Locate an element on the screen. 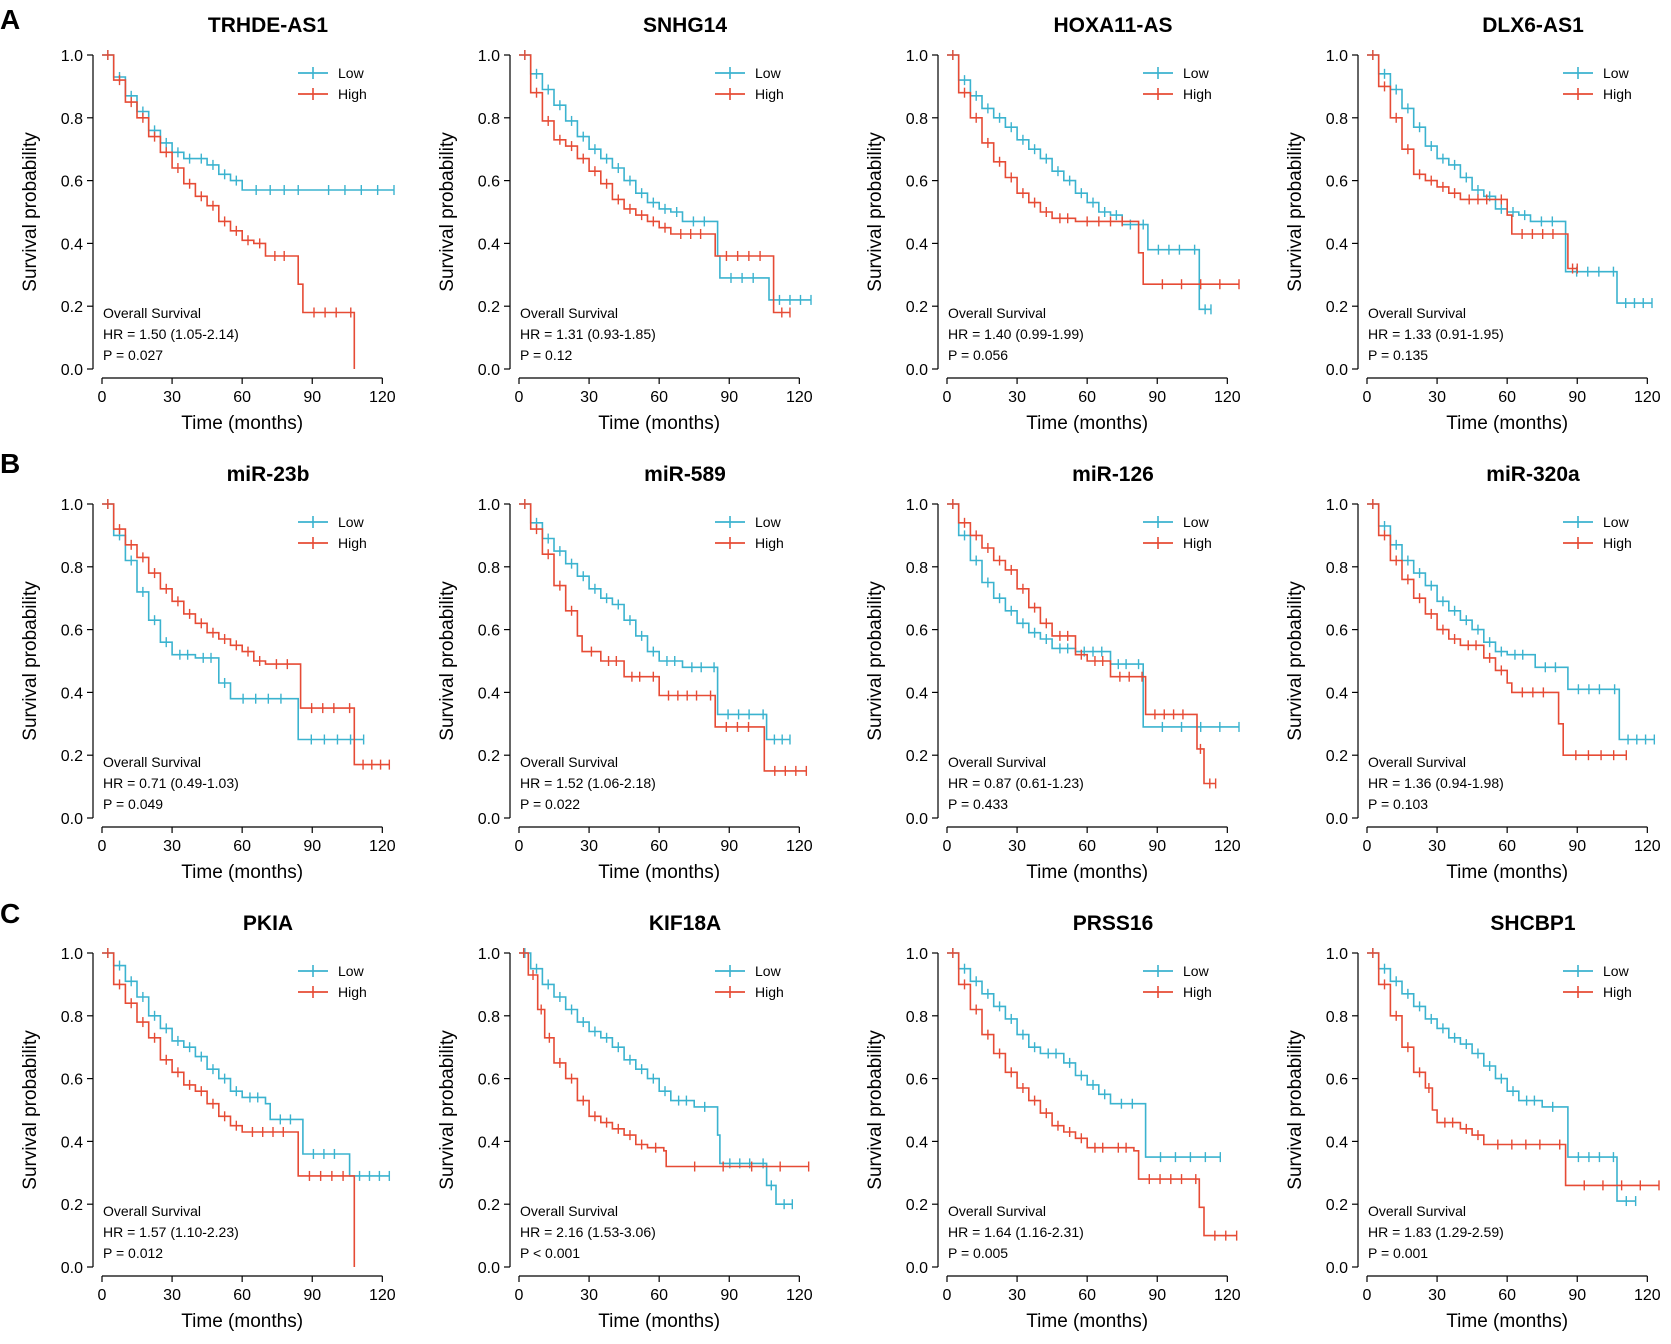  annotation-line: HR = 2.16 (1.53-3.06) is located at coordinates (588, 1232).